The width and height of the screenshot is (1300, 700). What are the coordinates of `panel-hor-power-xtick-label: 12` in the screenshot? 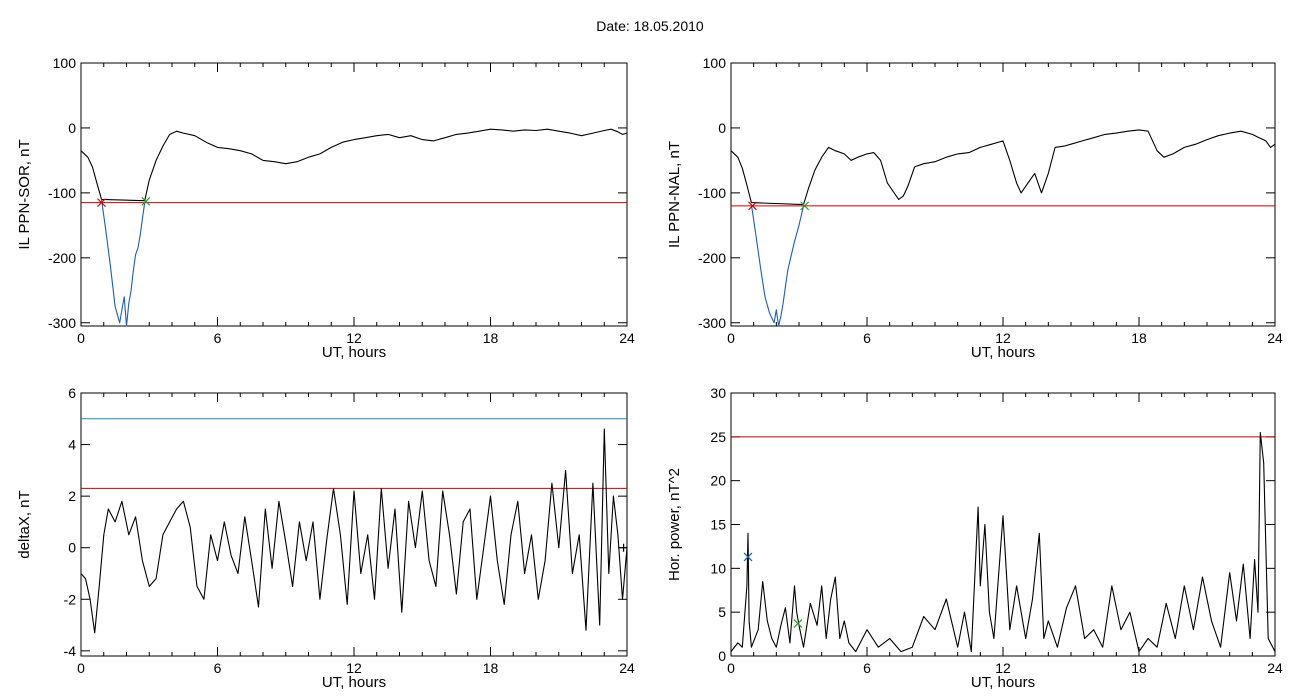 It's located at (1003, 668).